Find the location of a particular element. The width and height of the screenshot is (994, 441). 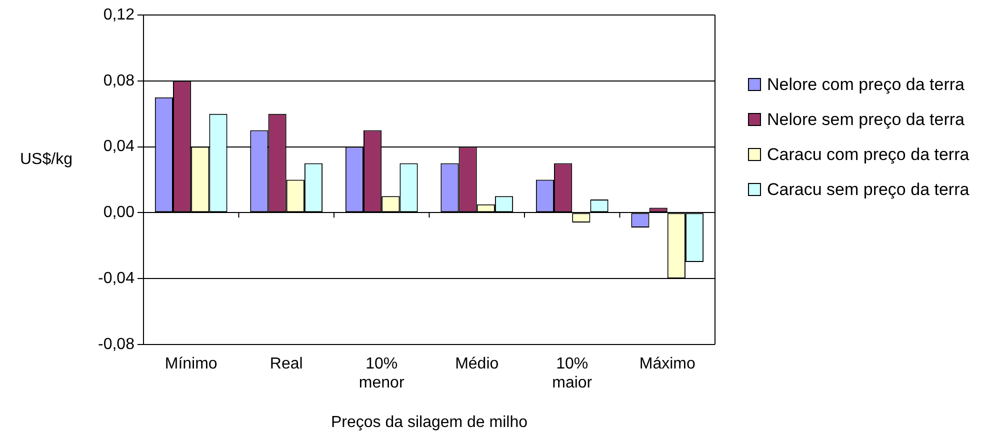

x-tick-label: Máximo is located at coordinates (667, 363).